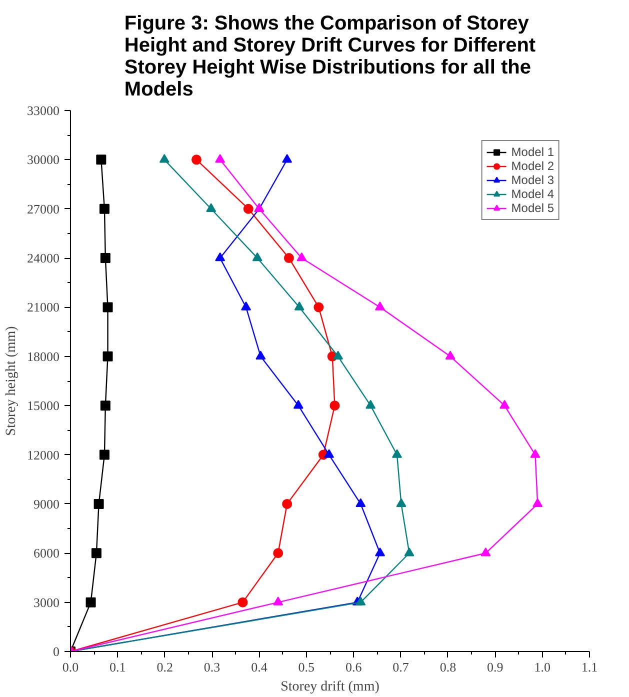 The height and width of the screenshot is (697, 629). Describe the element at coordinates (43, 208) in the screenshot. I see `y-tick-label: 27000` at that location.